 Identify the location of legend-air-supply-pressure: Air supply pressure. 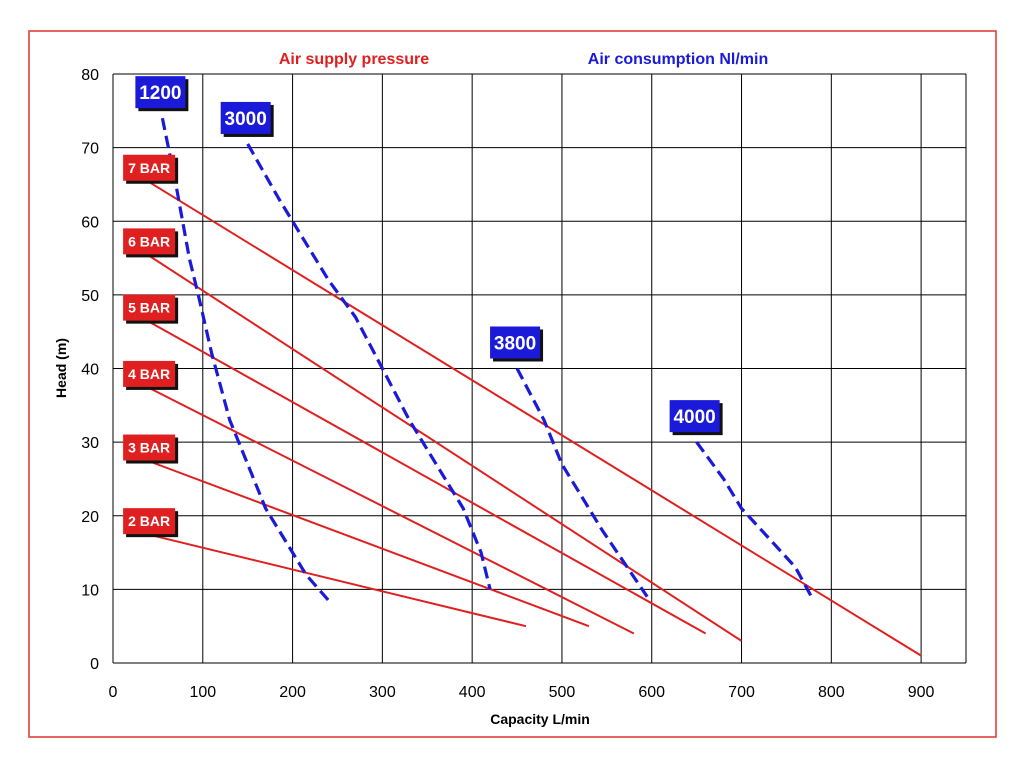
(354, 59).